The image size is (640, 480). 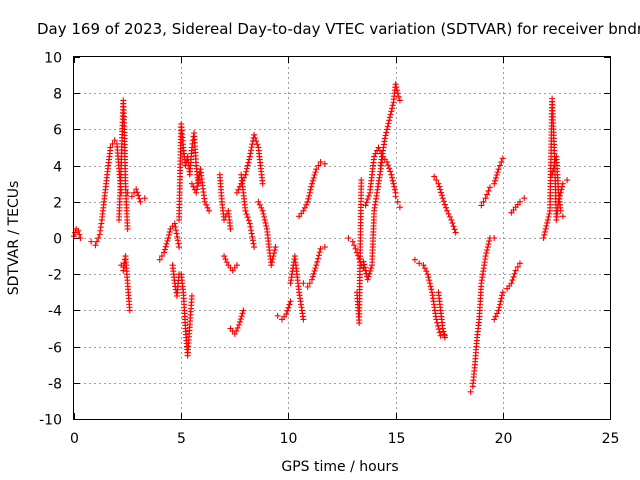 I want to click on y-tick-label: -4, so click(x=55, y=312).